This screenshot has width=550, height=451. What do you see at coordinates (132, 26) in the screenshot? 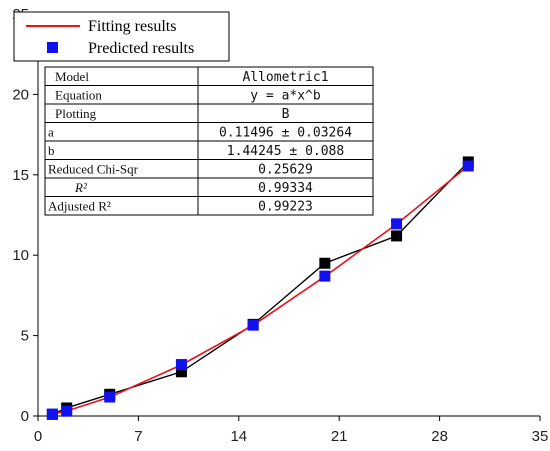
I see `legend-fit-label: Fitting results` at bounding box center [132, 26].